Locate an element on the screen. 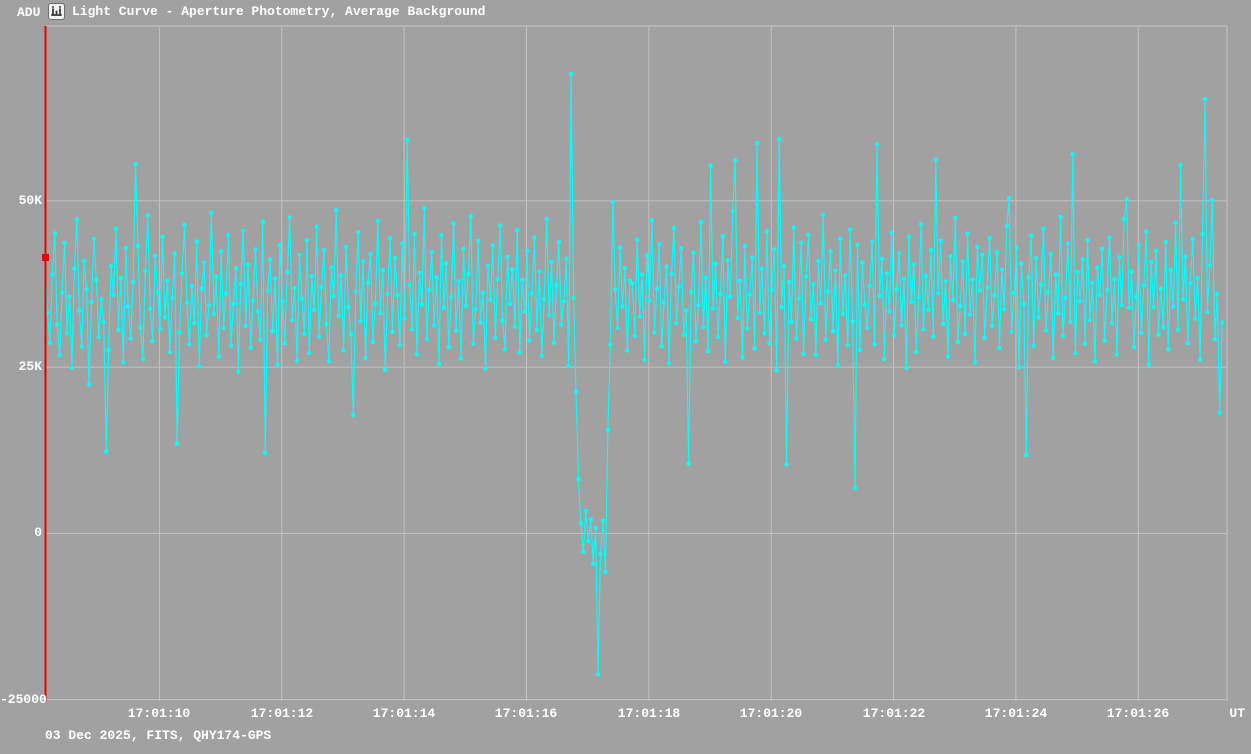 This screenshot has width=1251, height=754. x-tick-label: 17:01:16 is located at coordinates (526, 713).